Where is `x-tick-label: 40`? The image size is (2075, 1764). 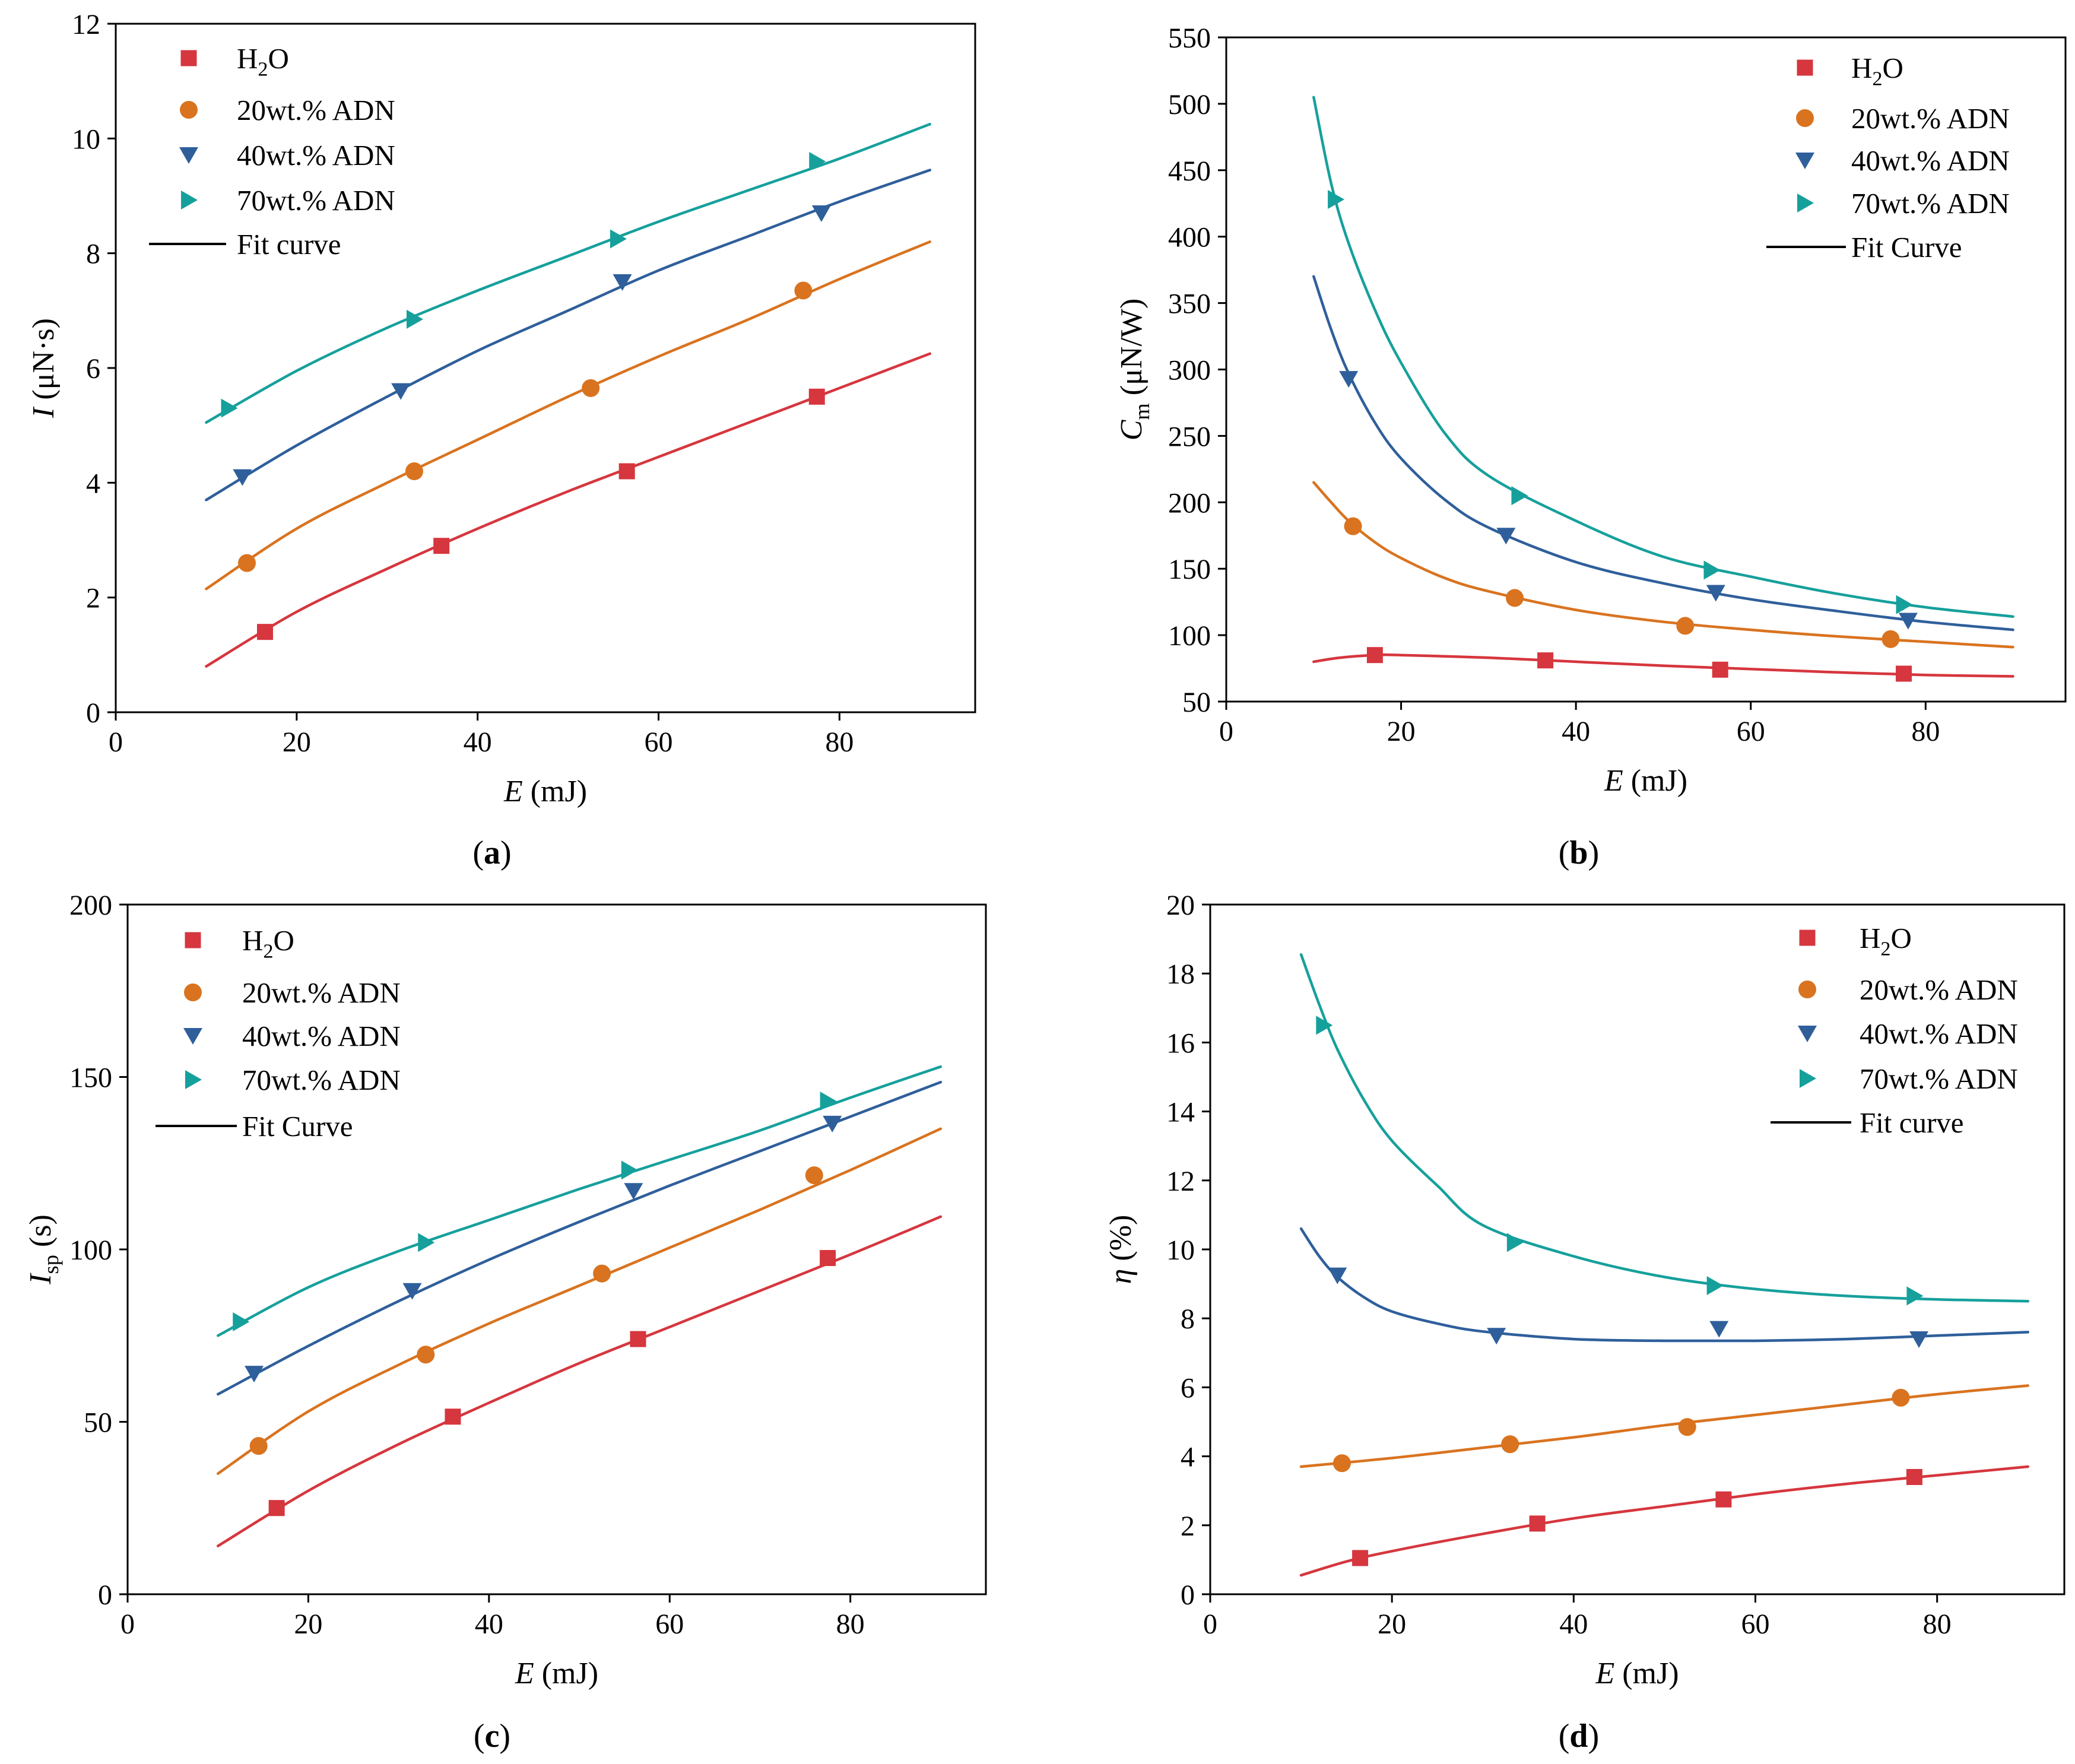 x-tick-label: 40 is located at coordinates (489, 1624).